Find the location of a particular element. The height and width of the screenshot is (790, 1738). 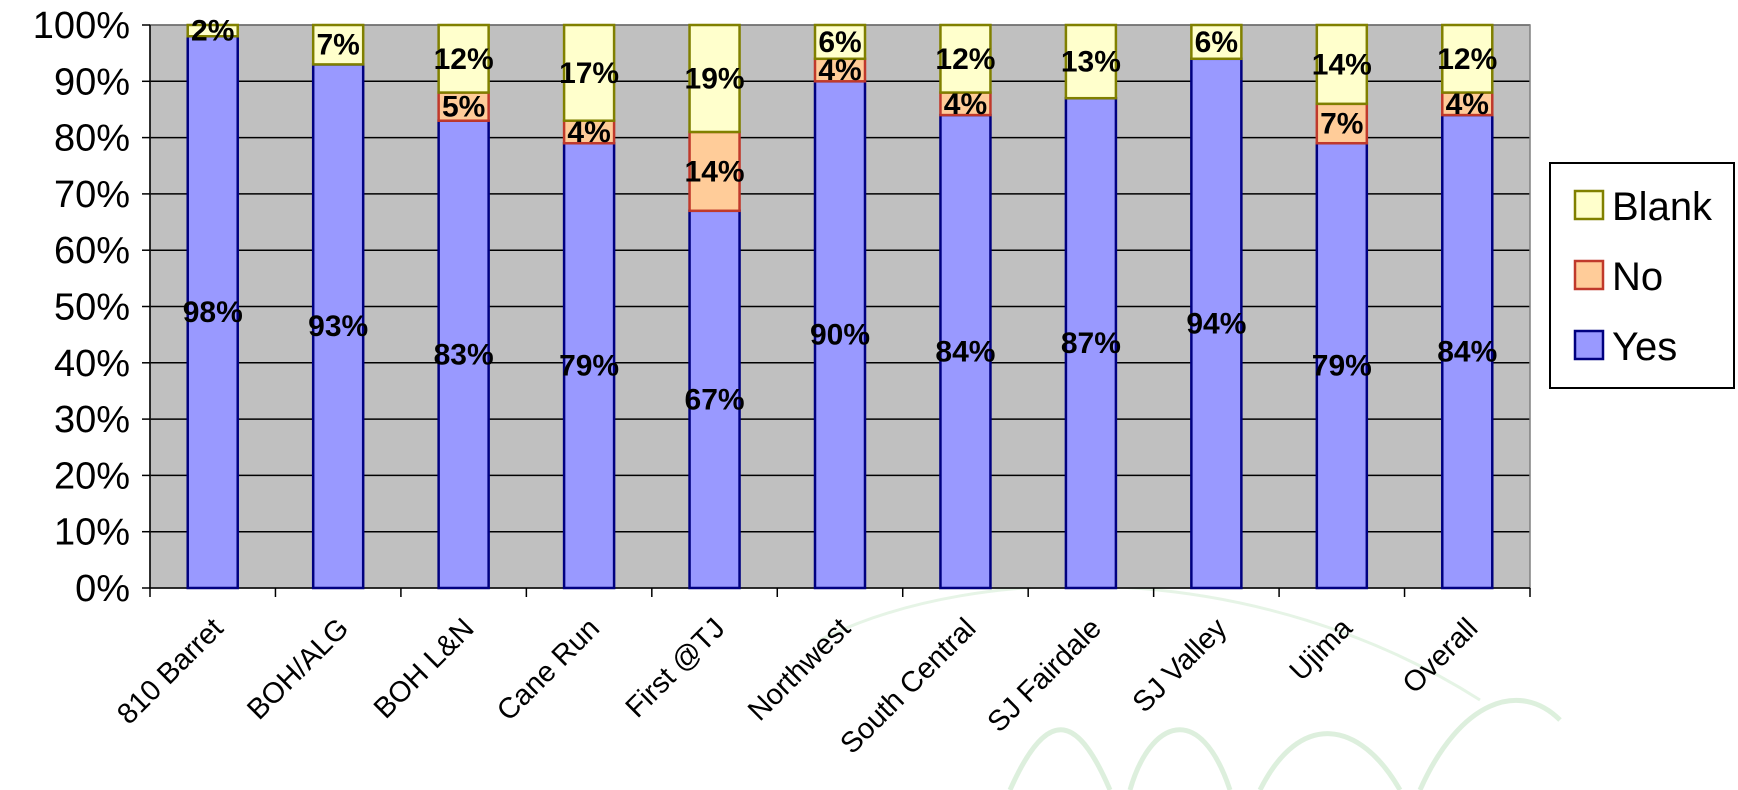

x-tick-label: Ujima is located at coordinates (1322, 650).